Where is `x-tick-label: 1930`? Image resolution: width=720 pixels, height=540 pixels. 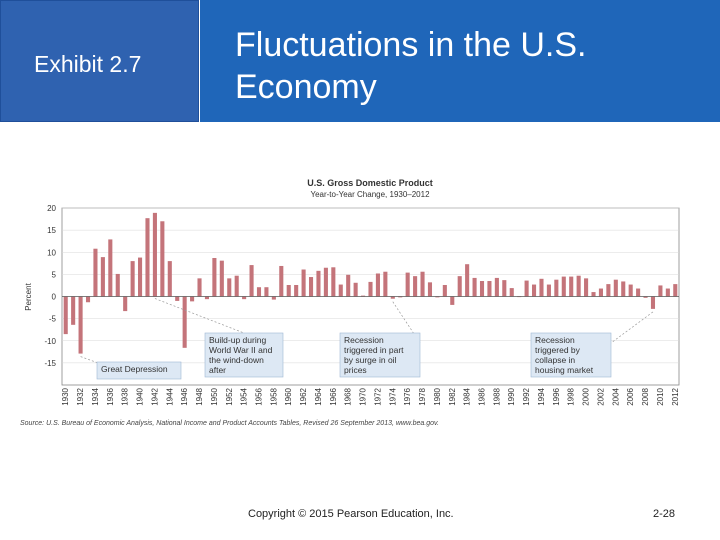 x-tick-label: 1930 is located at coordinates (65, 396).